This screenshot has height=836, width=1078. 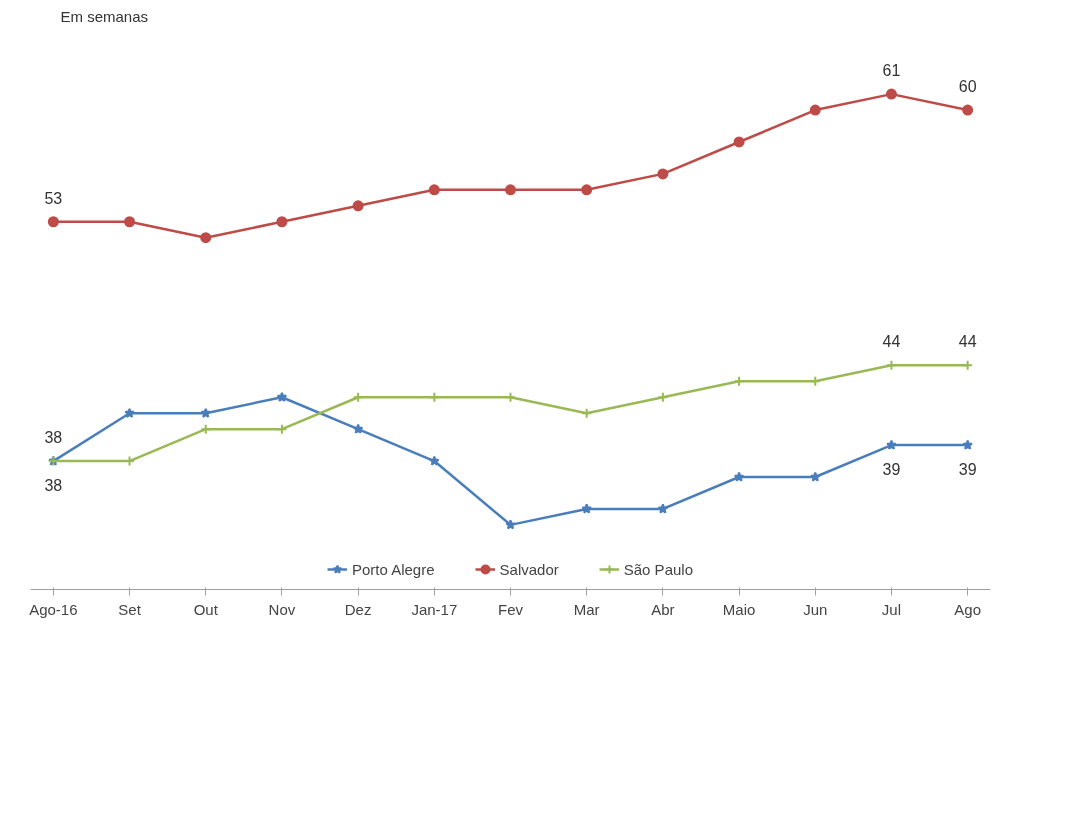 I want to click on x-tick-label: Jan-17, so click(x=434, y=609).